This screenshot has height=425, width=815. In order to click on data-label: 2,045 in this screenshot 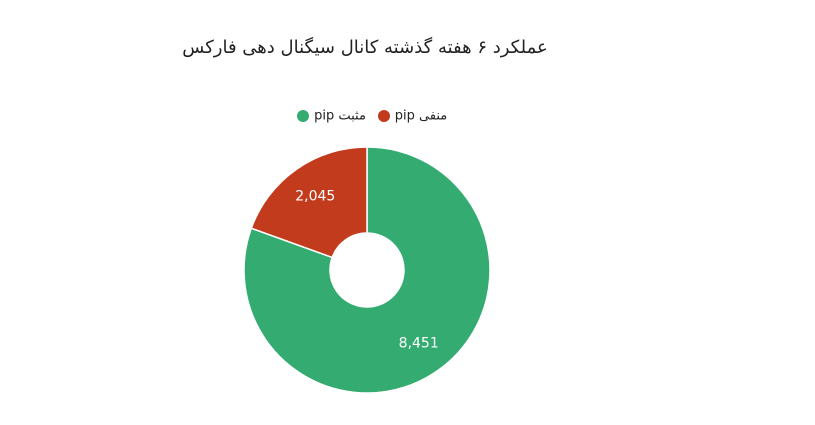, I will do `click(315, 196)`.